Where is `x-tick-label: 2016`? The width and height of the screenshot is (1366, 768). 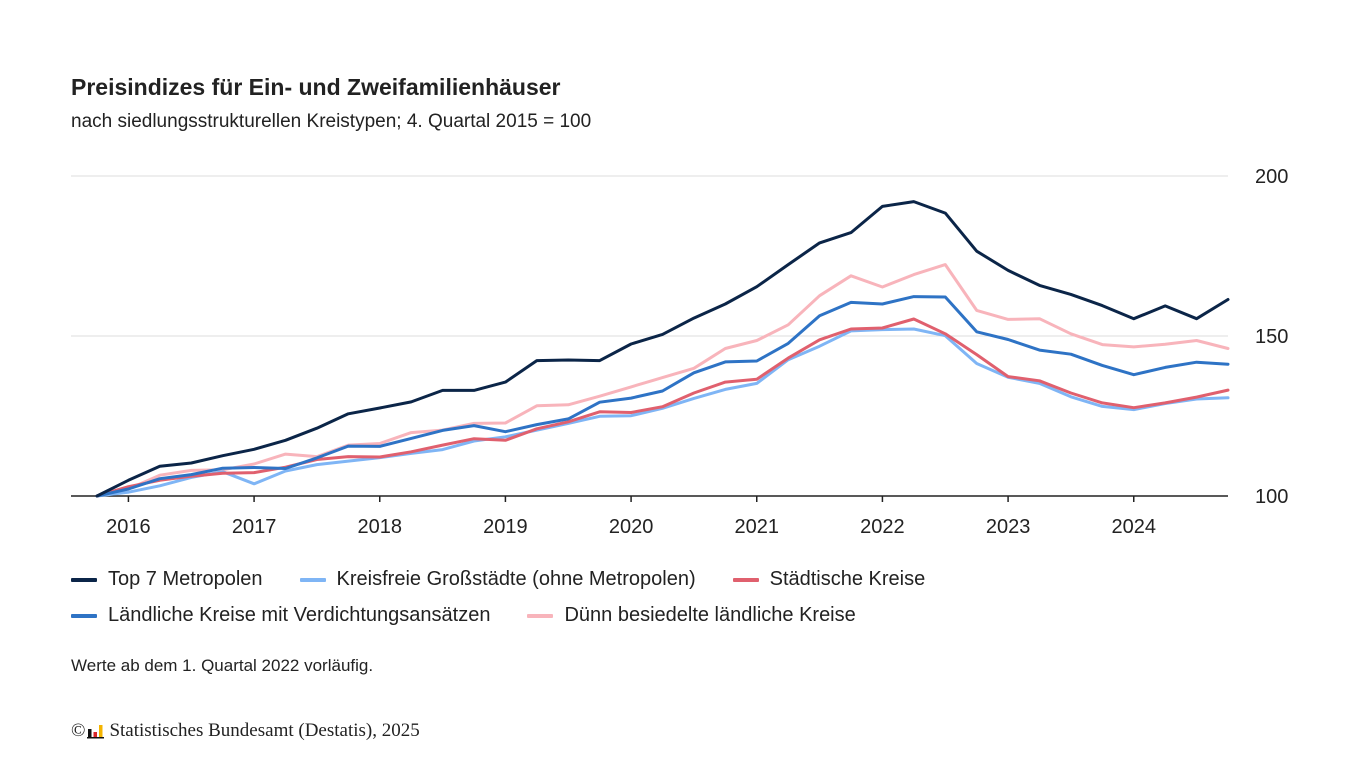 x-tick-label: 2016 is located at coordinates (128, 527).